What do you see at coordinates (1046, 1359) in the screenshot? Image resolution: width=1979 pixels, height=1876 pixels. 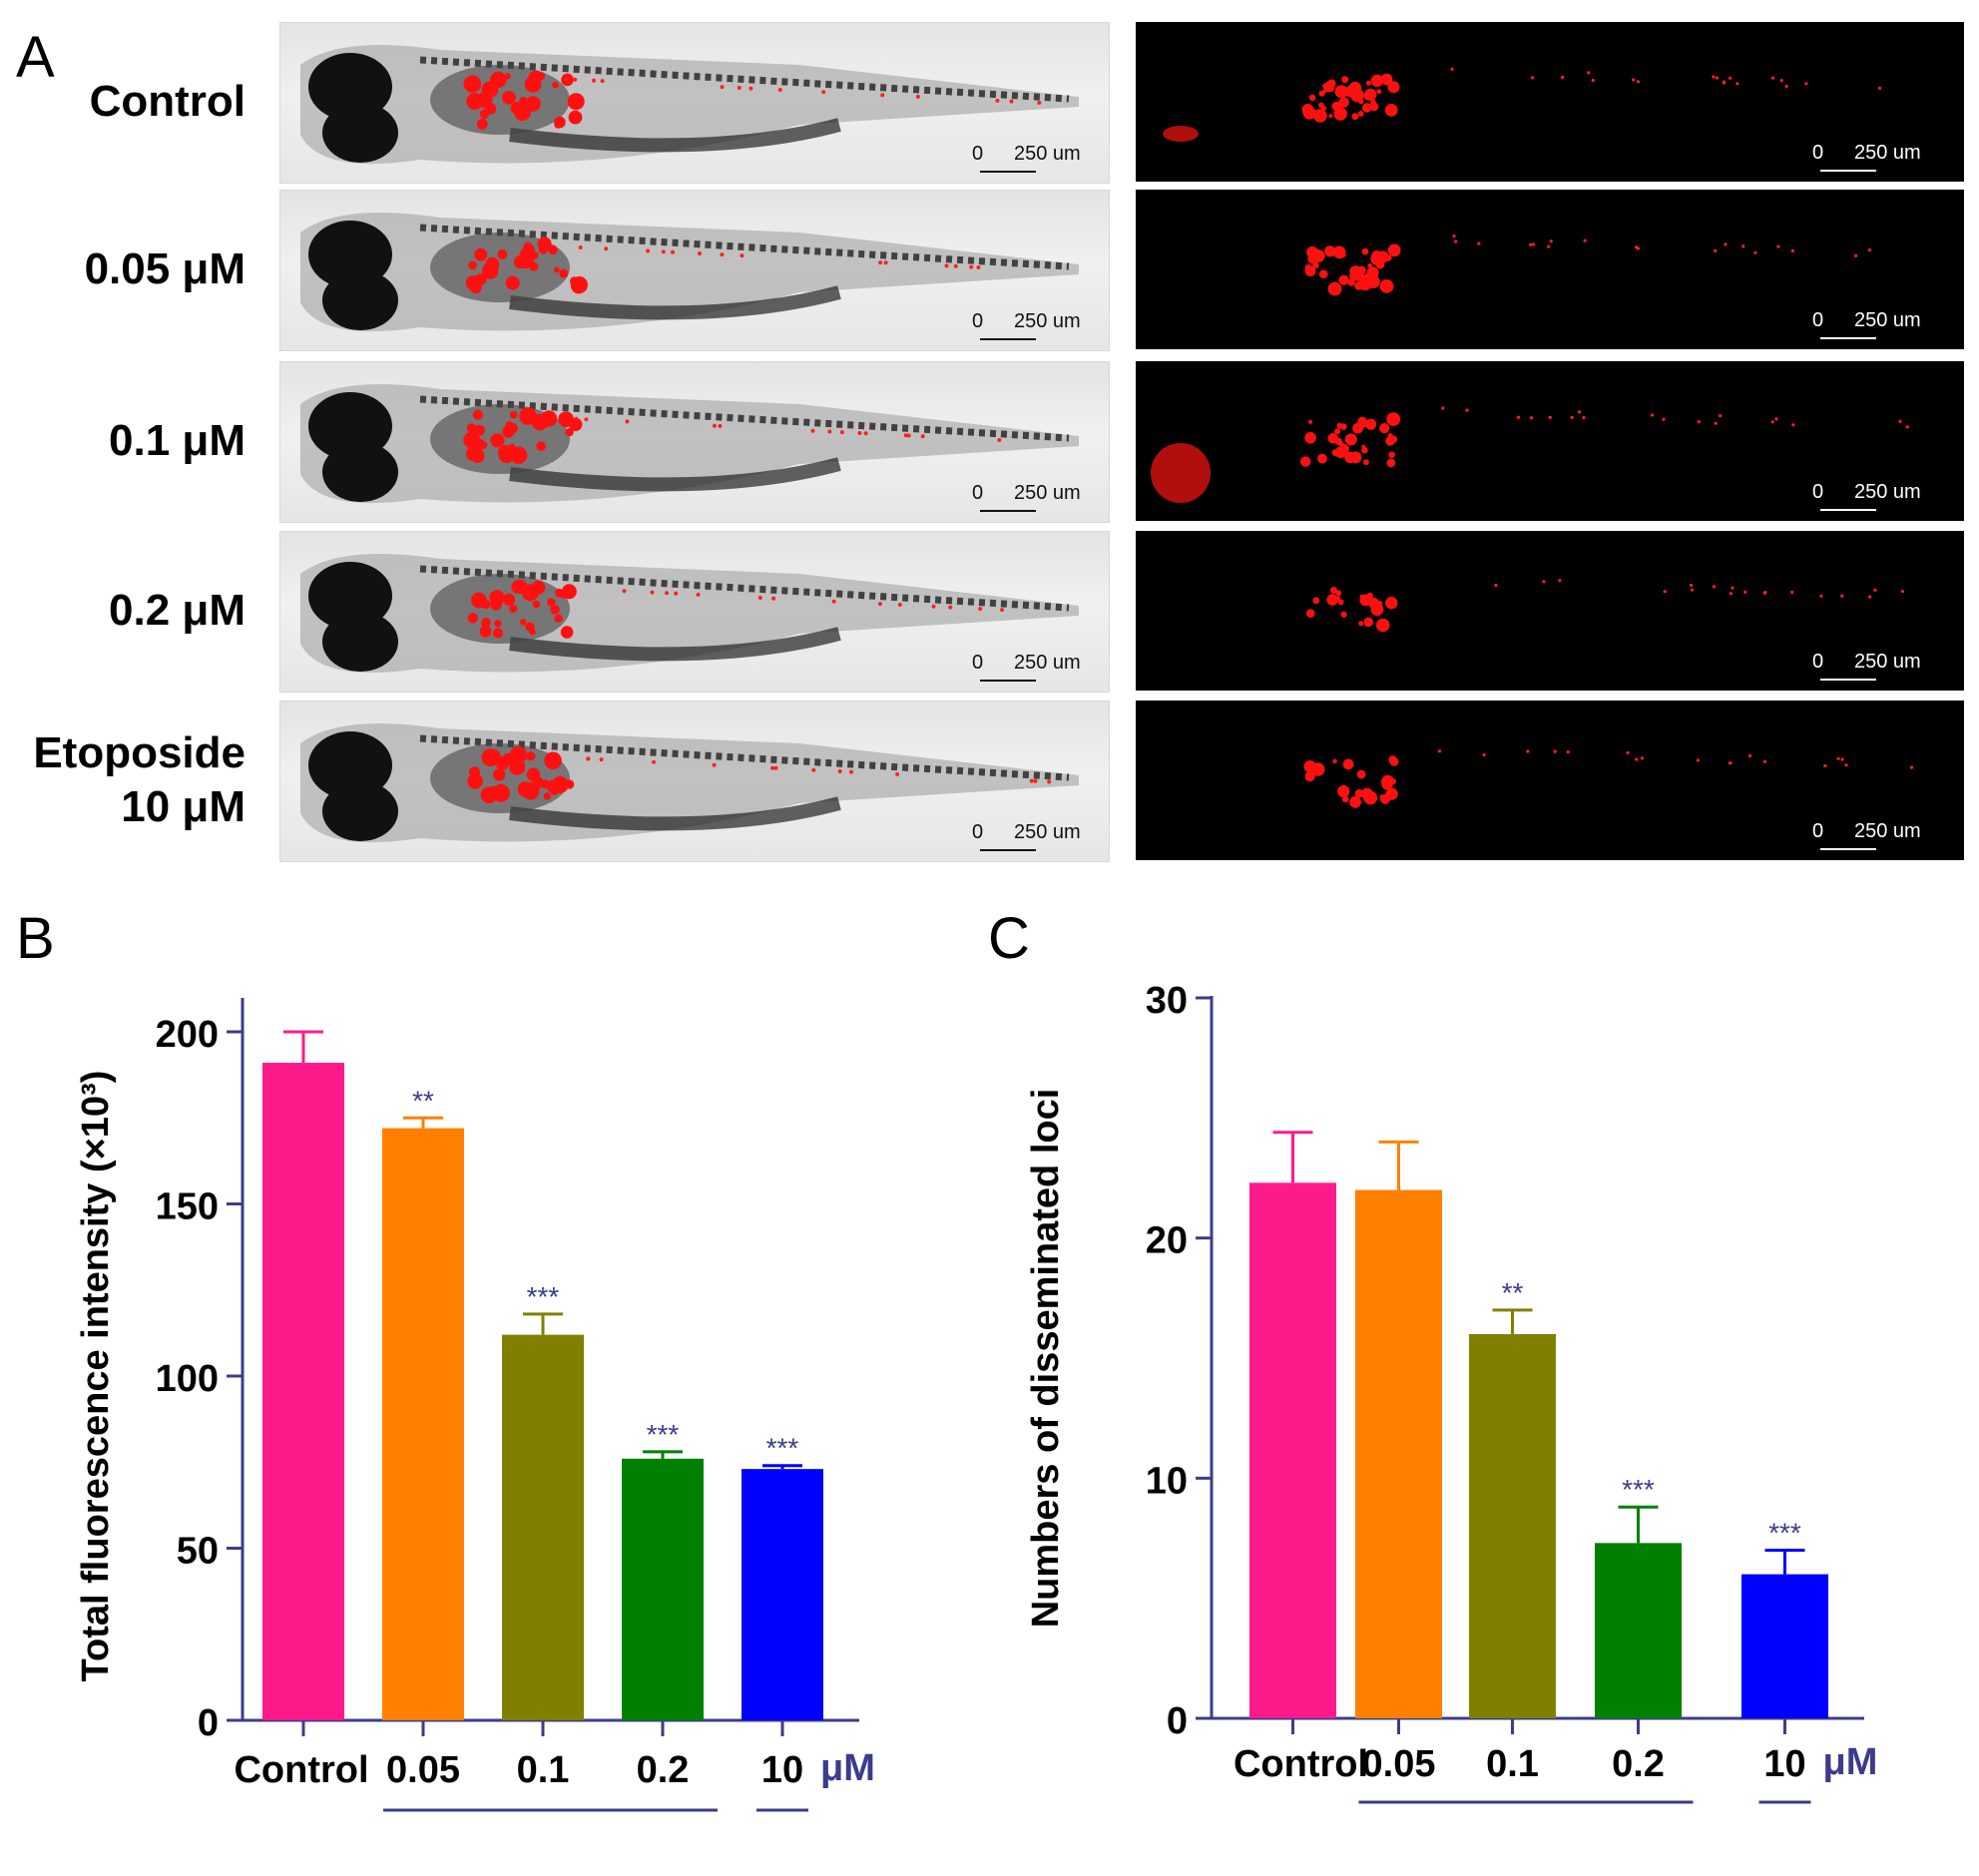 I see `y-axis-label: Numbers of disseminated loci` at bounding box center [1046, 1359].